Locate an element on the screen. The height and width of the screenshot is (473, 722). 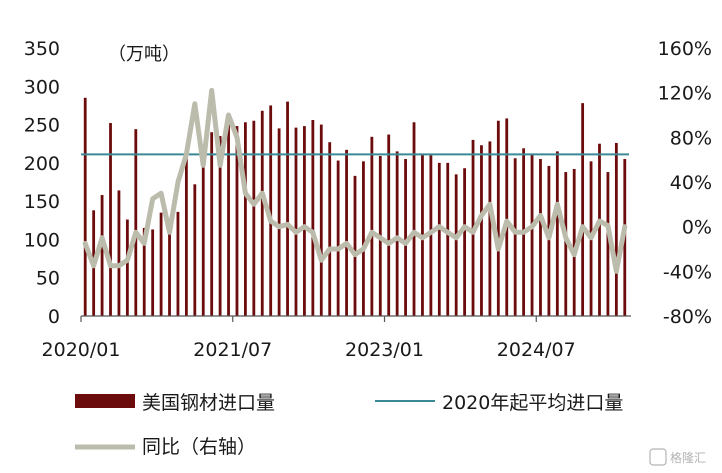
y-right-tick-label: 40% is located at coordinates (691, 183).